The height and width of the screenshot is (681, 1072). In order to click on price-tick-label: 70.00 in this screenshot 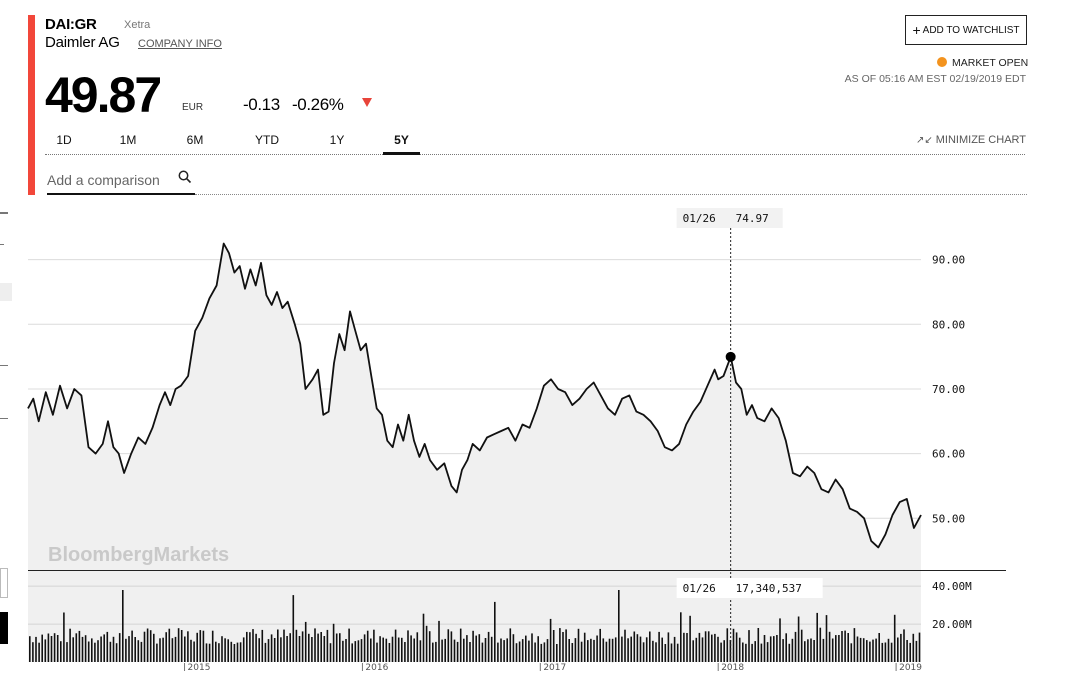, I will do `click(948, 389)`.